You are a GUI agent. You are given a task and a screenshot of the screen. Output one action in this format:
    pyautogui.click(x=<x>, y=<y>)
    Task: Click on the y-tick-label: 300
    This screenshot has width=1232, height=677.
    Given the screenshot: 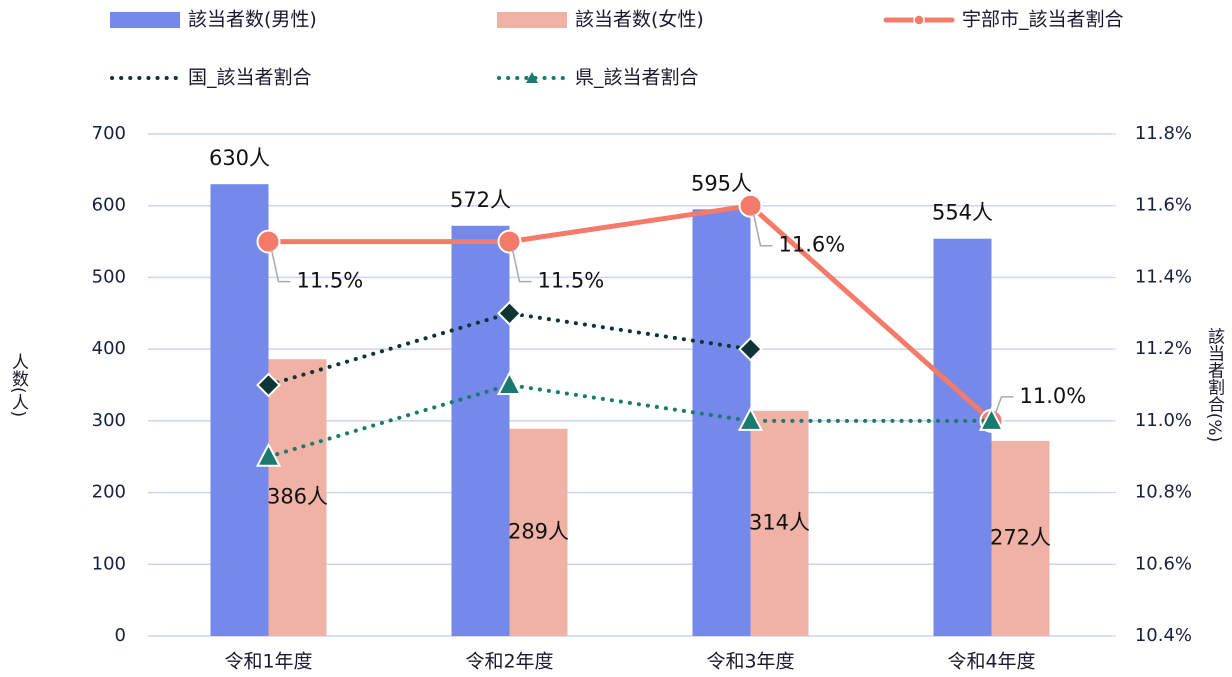 What is the action you would take?
    pyautogui.click(x=109, y=420)
    